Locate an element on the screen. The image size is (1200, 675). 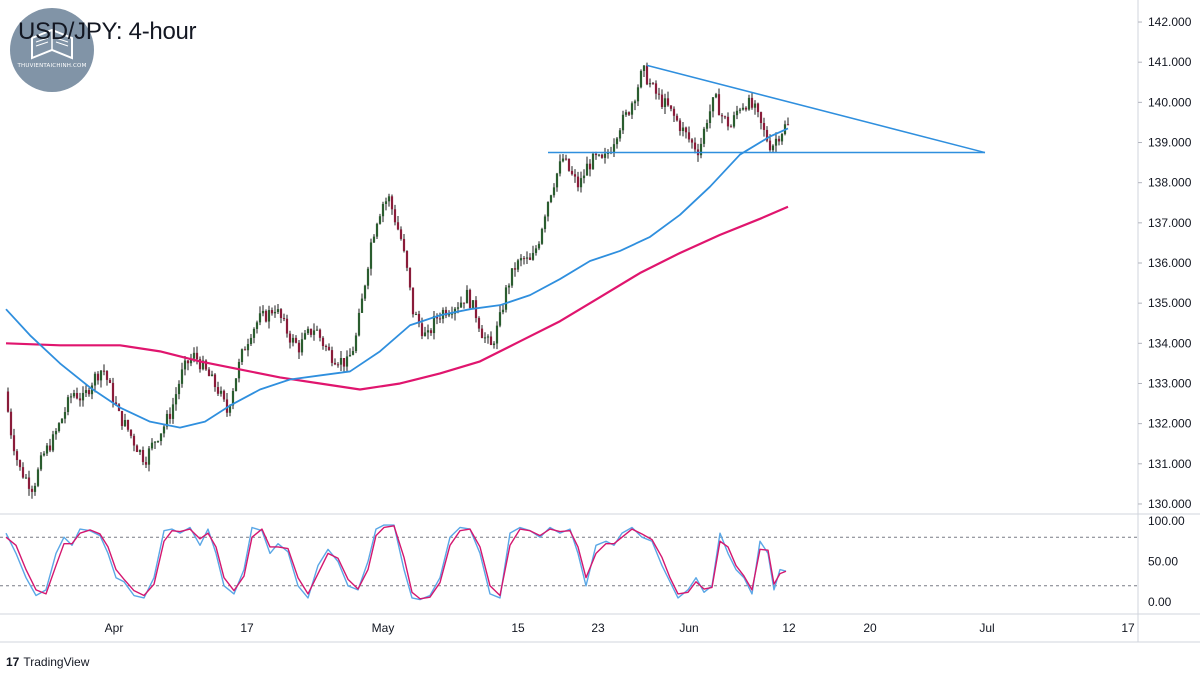
tradingview-footer: 17 TradingView is located at coordinates (47, 662).